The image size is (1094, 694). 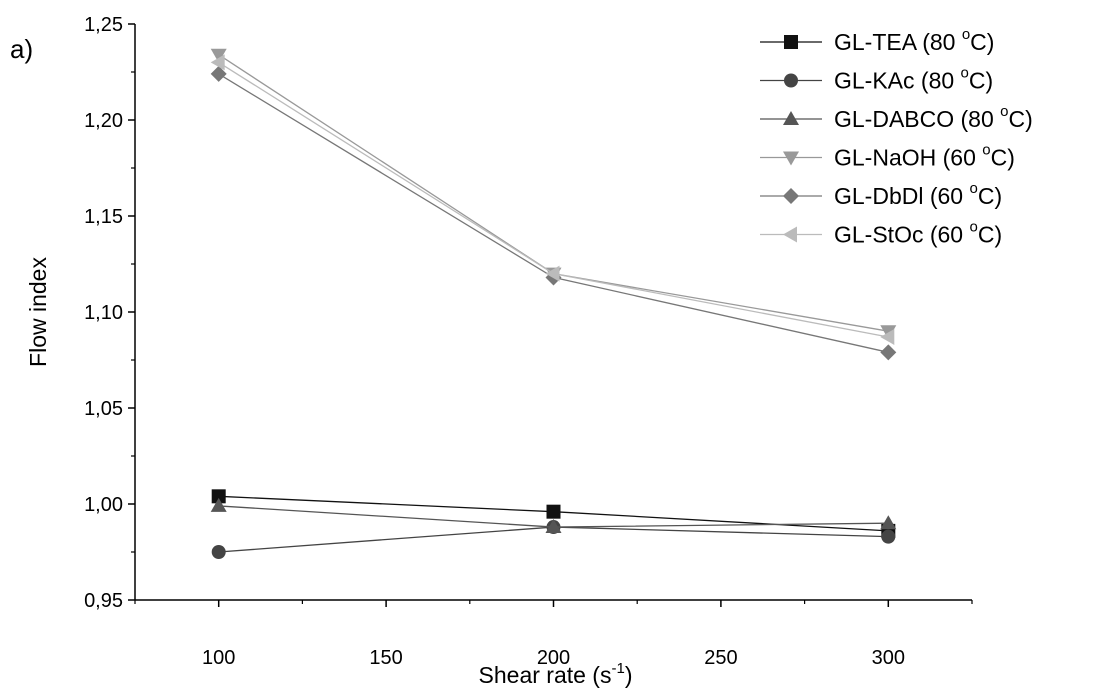 I want to click on x-axis-title: Shear rate (s-1), so click(x=556, y=674).